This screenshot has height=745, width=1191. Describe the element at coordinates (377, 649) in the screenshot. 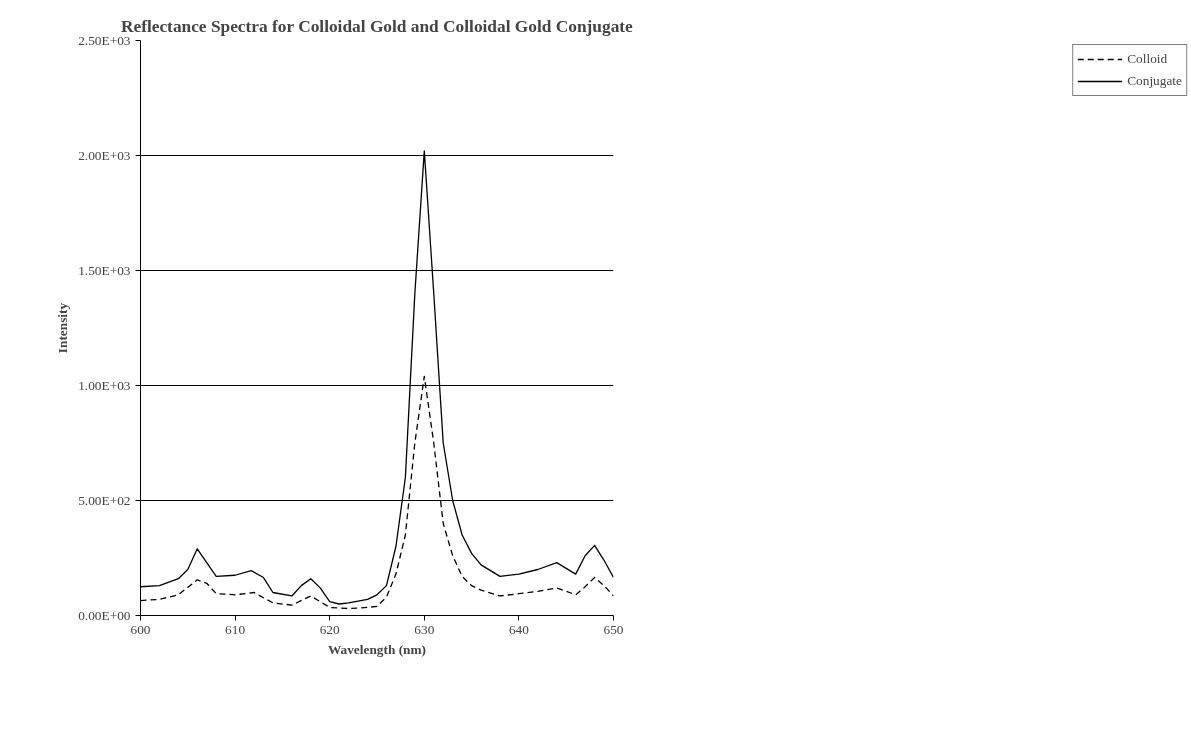

I see `x-axis-title: Wavelength (nm)` at that location.